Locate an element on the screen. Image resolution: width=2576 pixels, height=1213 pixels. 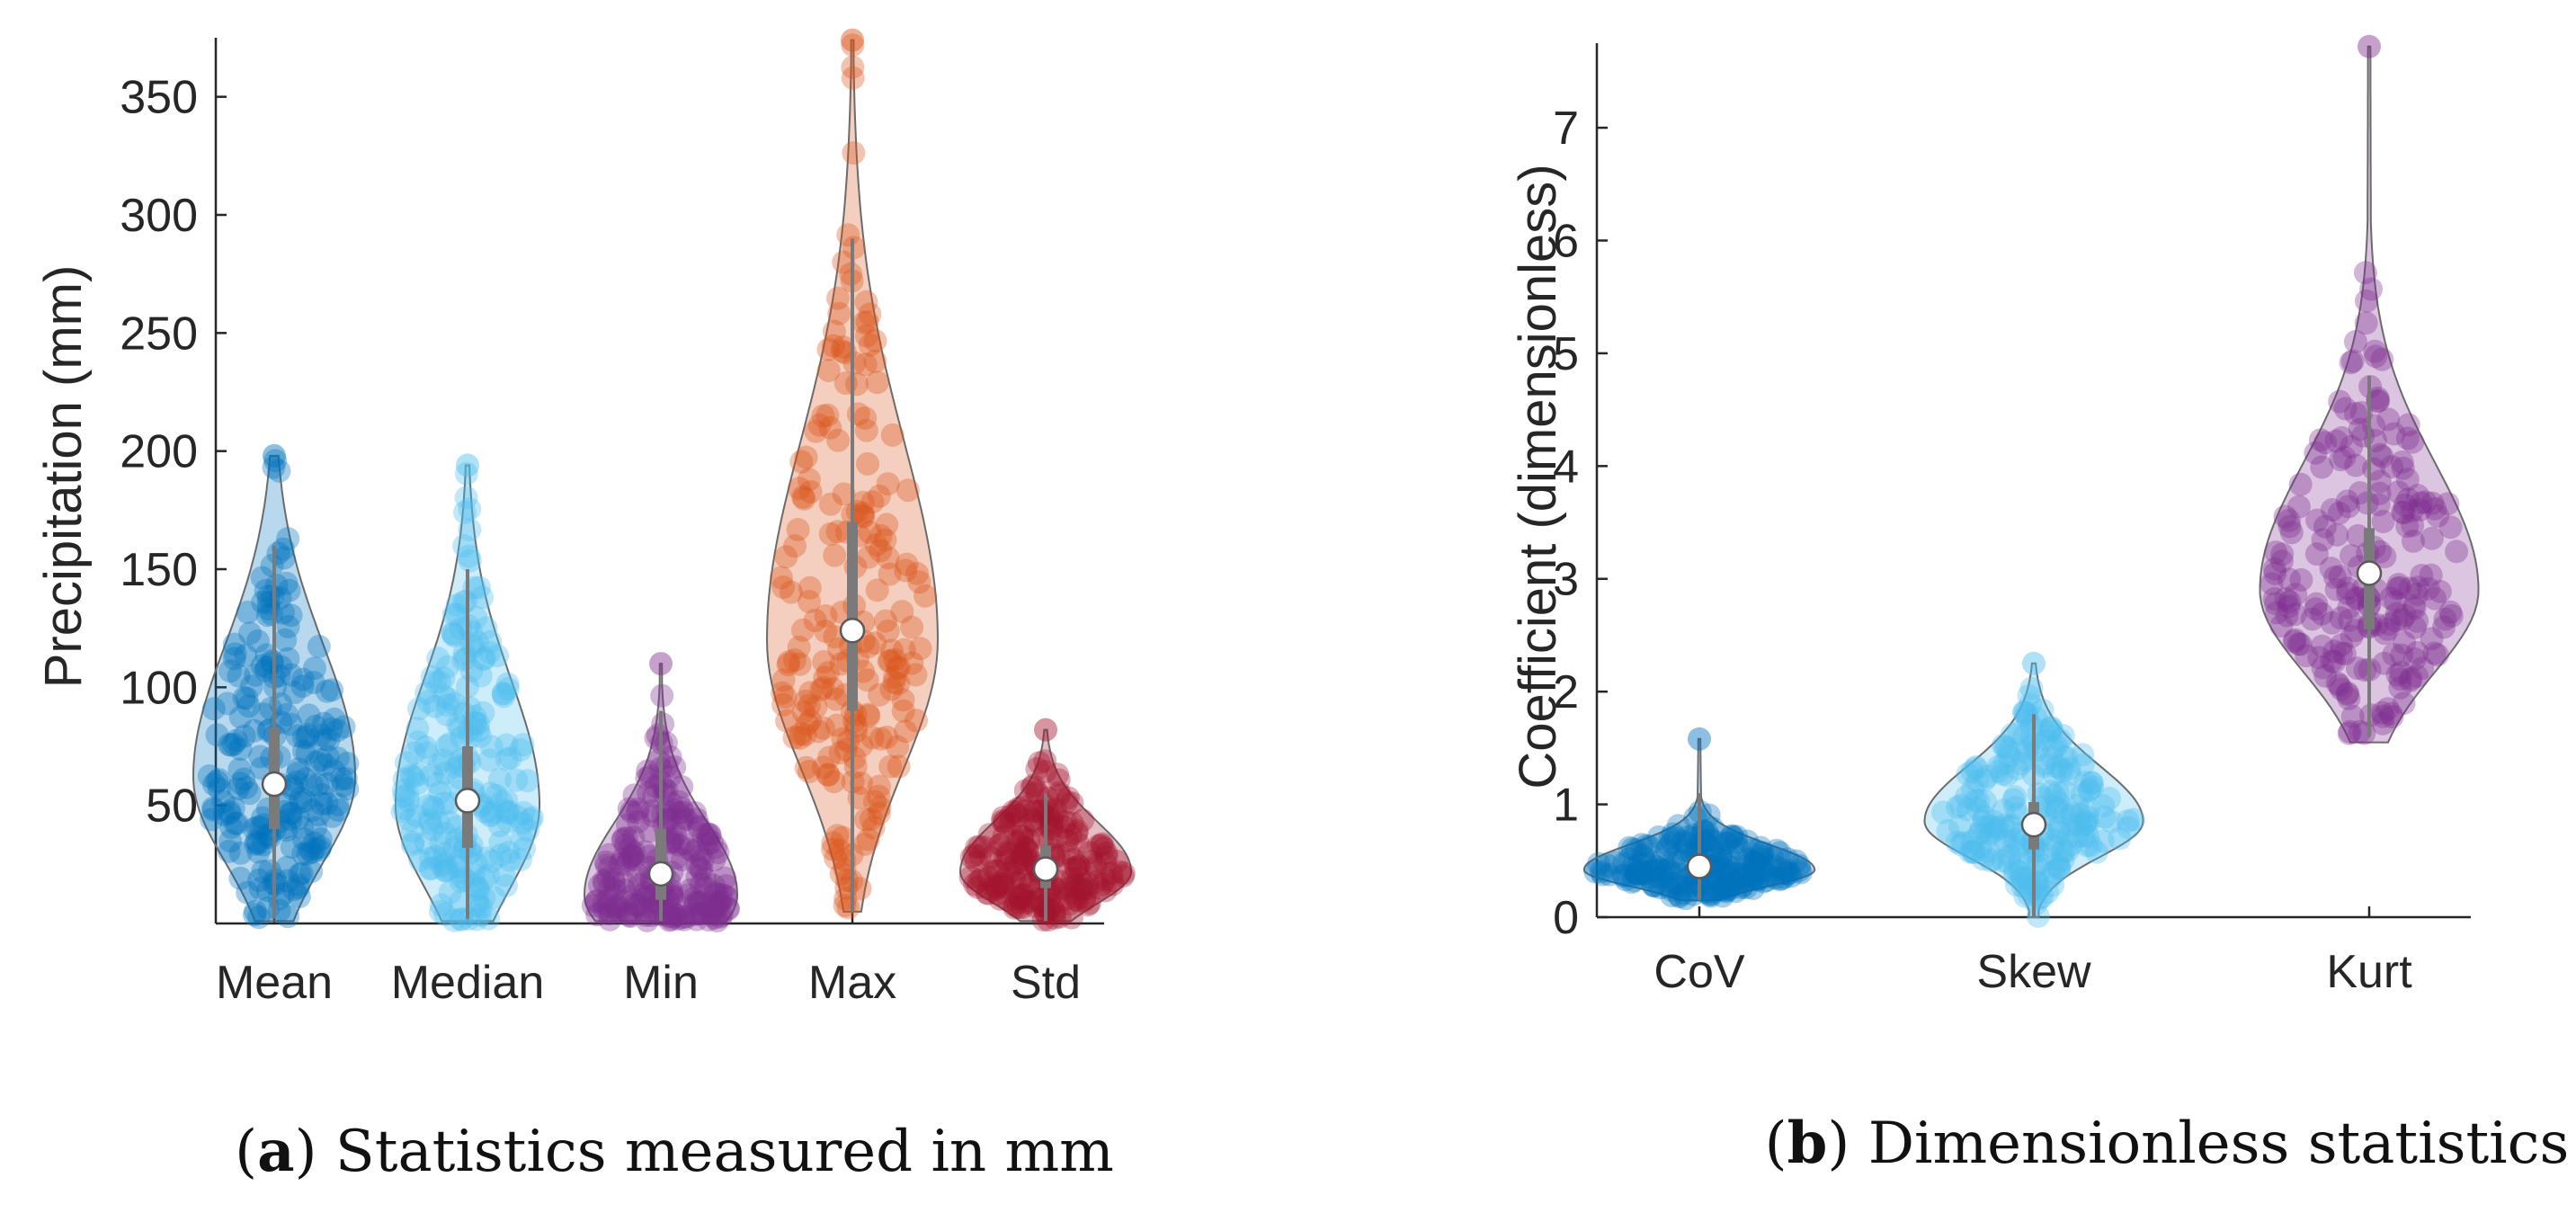
panel-a-y-tick-label: 300 is located at coordinates (159, 216).